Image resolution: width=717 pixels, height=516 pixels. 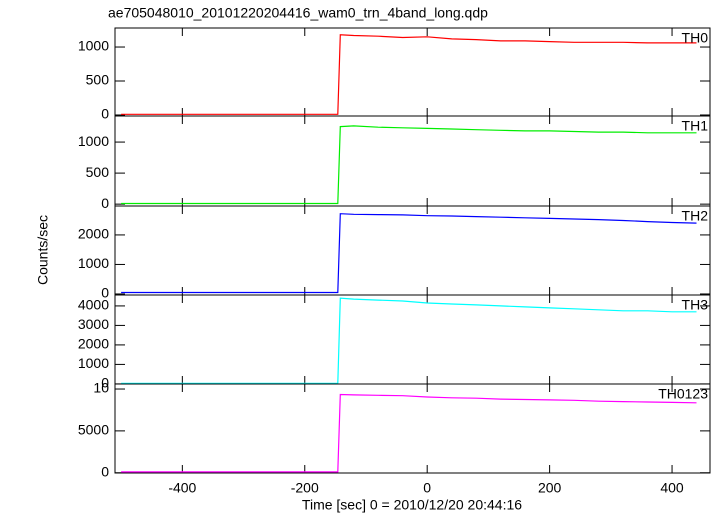 I want to click on x-tick-label: 200, so click(x=550, y=488).